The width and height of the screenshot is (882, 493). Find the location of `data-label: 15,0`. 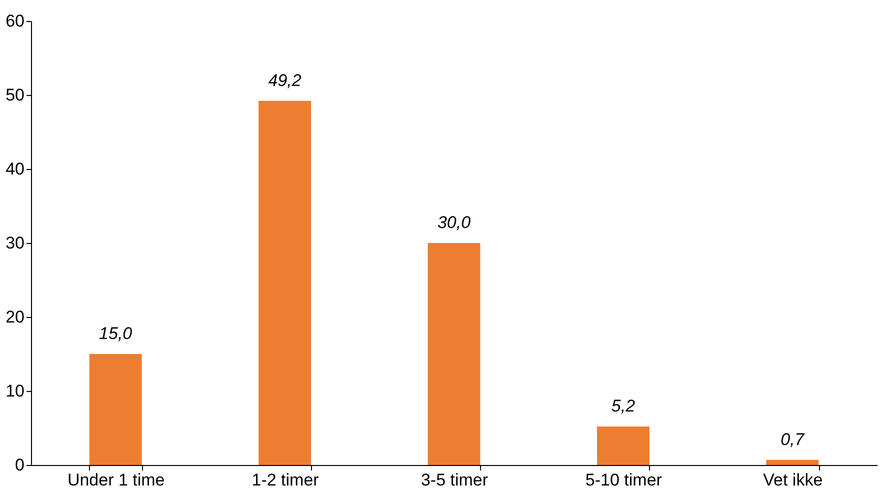

data-label: 15,0 is located at coordinates (116, 333).